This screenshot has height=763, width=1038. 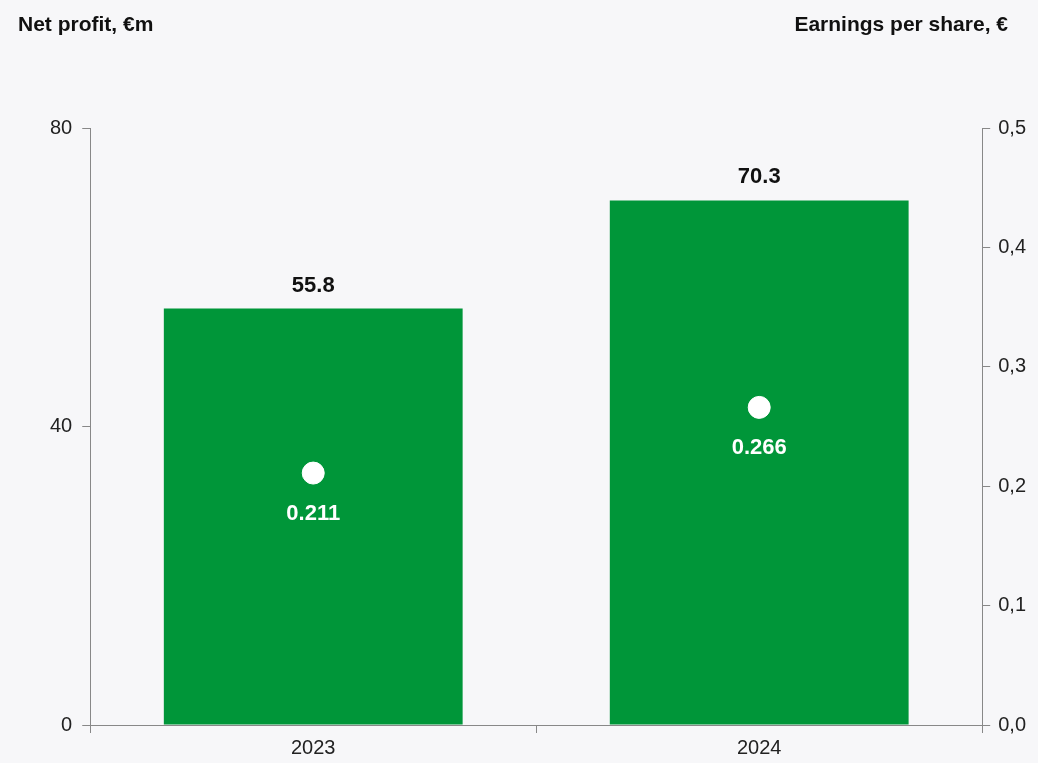 I want to click on data-label: 70.3, so click(x=759, y=176).